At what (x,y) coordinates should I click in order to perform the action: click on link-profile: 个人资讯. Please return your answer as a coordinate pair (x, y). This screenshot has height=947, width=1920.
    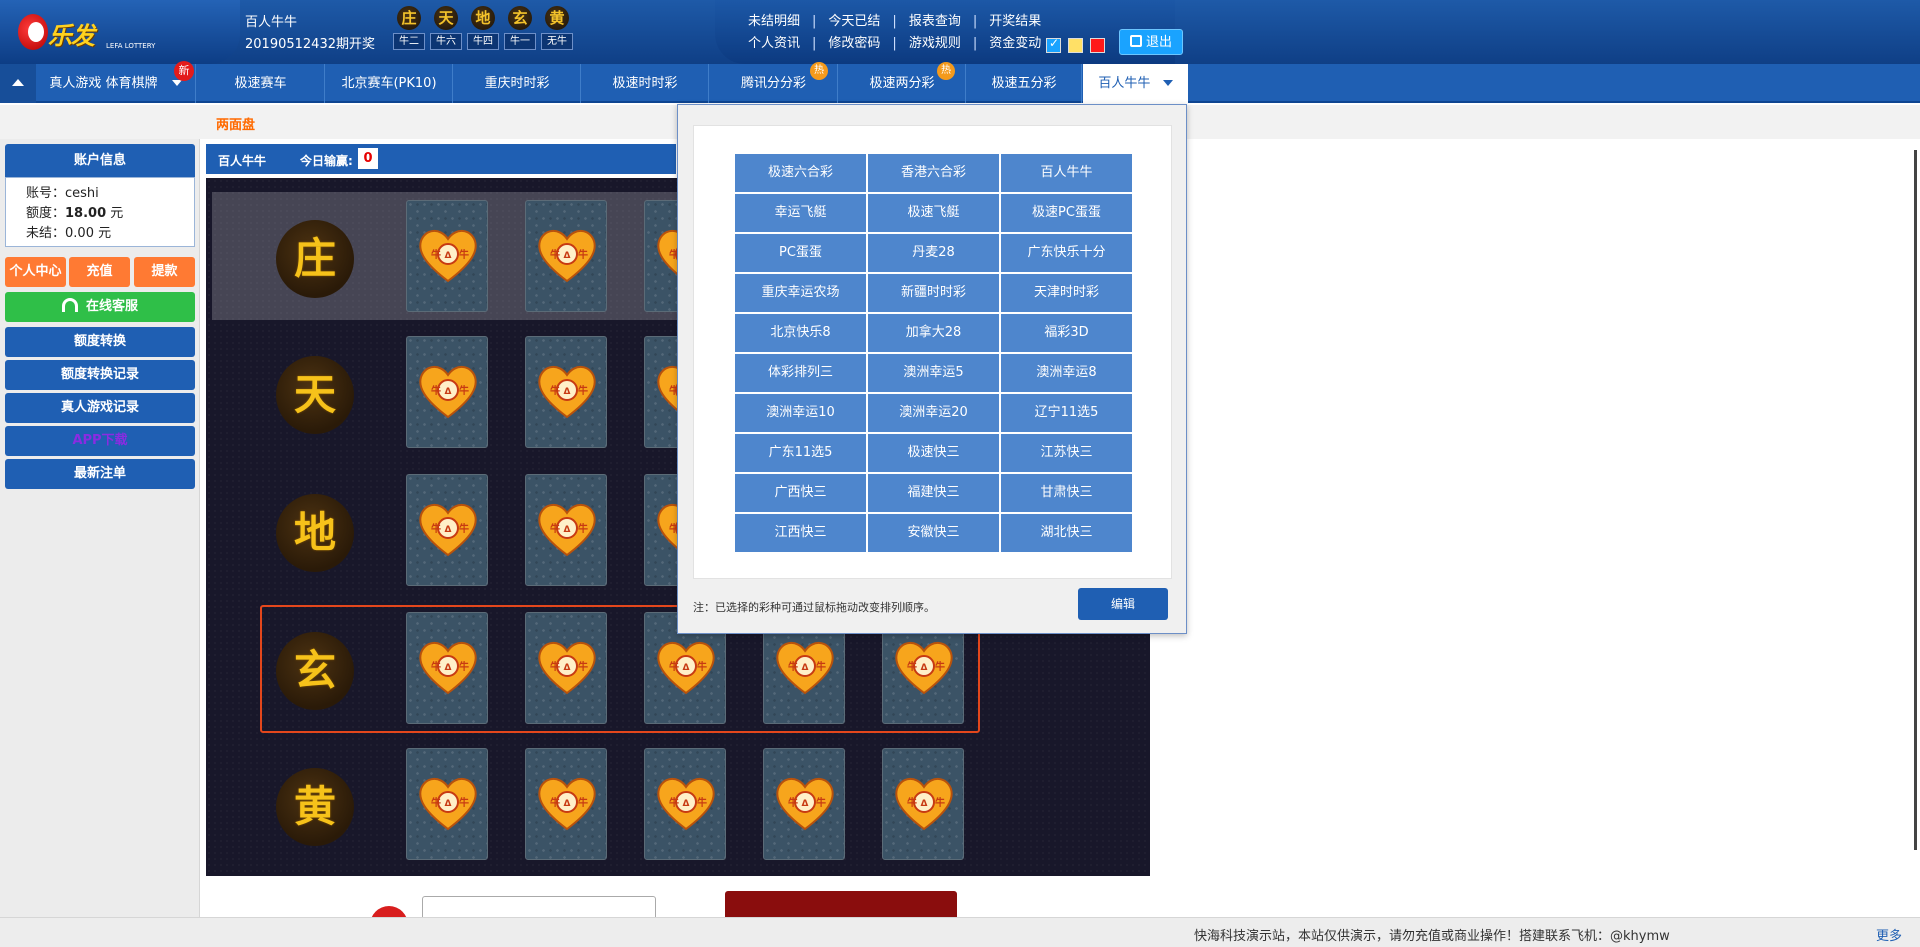
    Looking at the image, I should click on (774, 43).